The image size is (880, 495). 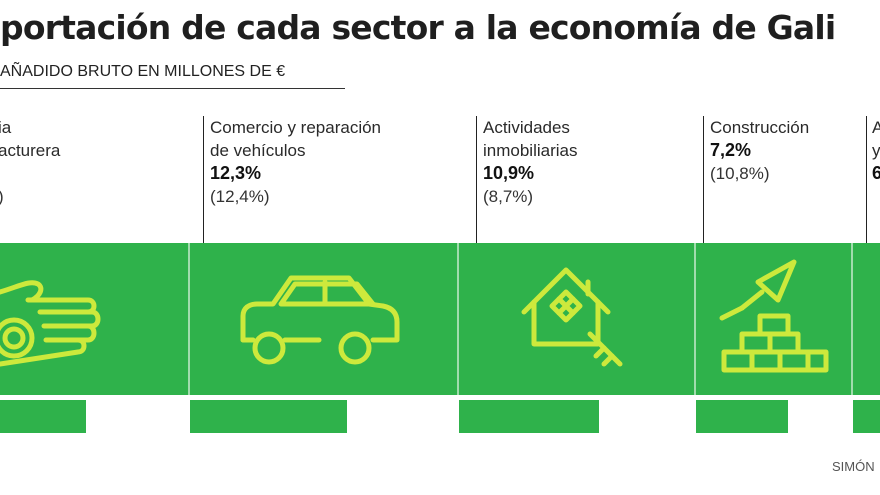 What do you see at coordinates (526, 127) in the screenshot?
I see `category-name-line: Actividades` at bounding box center [526, 127].